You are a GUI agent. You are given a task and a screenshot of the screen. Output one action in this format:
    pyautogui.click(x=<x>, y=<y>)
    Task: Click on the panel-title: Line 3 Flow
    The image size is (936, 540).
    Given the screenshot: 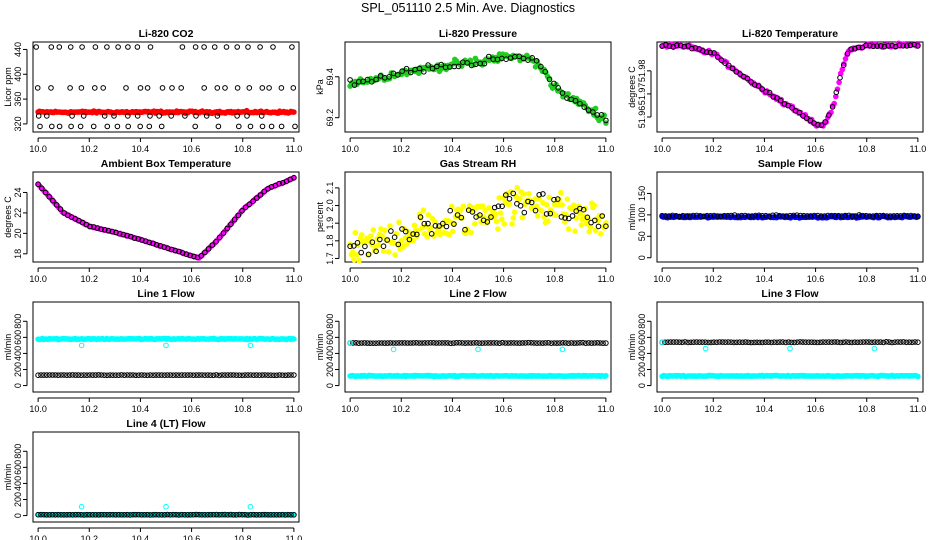 What is the action you would take?
    pyautogui.click(x=790, y=294)
    